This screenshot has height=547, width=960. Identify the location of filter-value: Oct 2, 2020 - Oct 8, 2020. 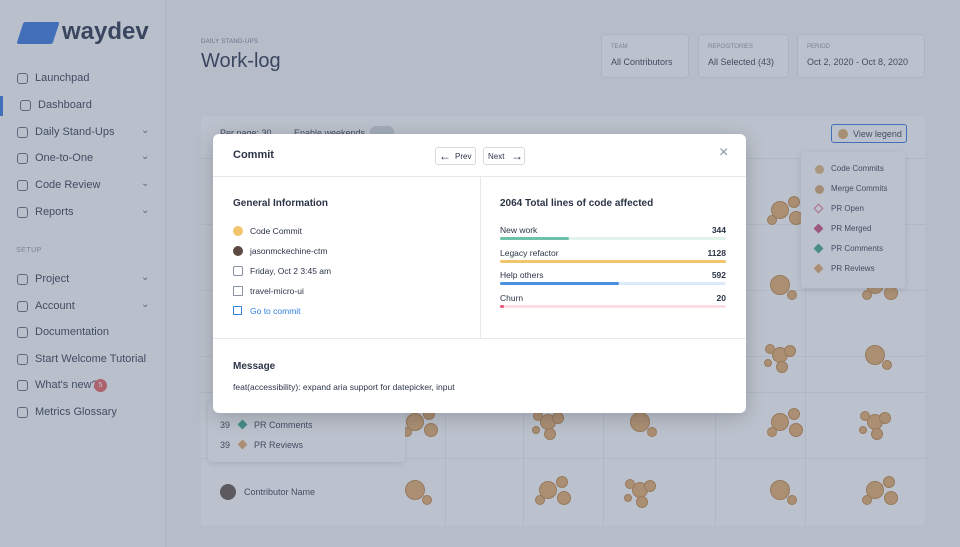
(858, 62).